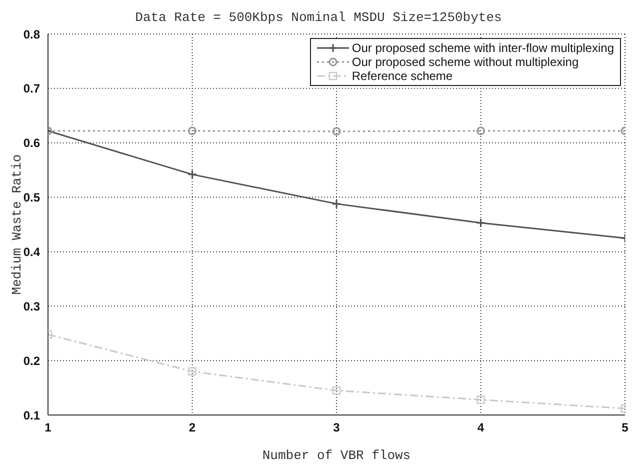 The height and width of the screenshot is (475, 637). What do you see at coordinates (31, 143) in the screenshot?
I see `y-tick-label: 0.6` at bounding box center [31, 143].